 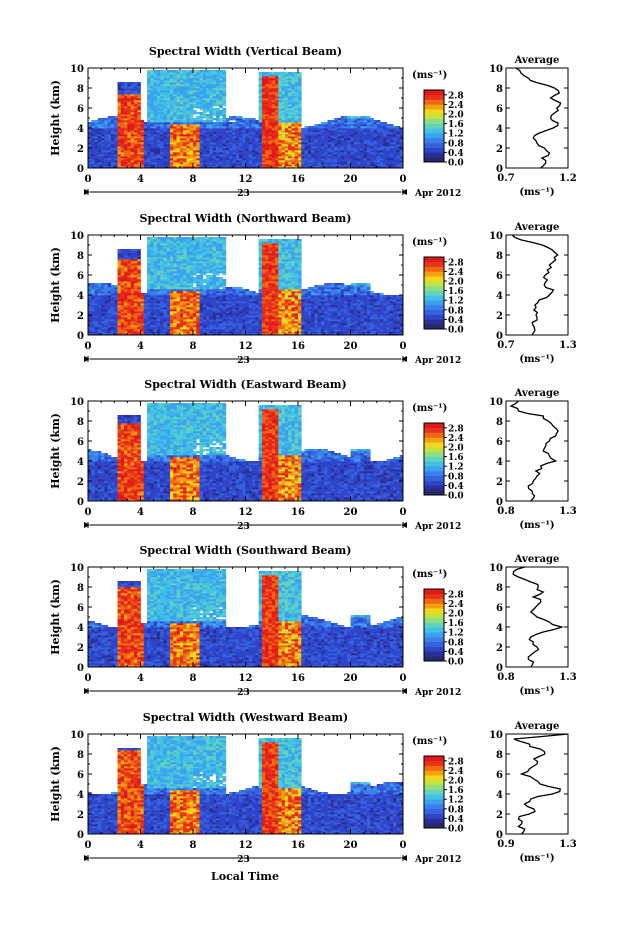 I want to click on profile-y-tick-label: 10, so click(x=496, y=69).